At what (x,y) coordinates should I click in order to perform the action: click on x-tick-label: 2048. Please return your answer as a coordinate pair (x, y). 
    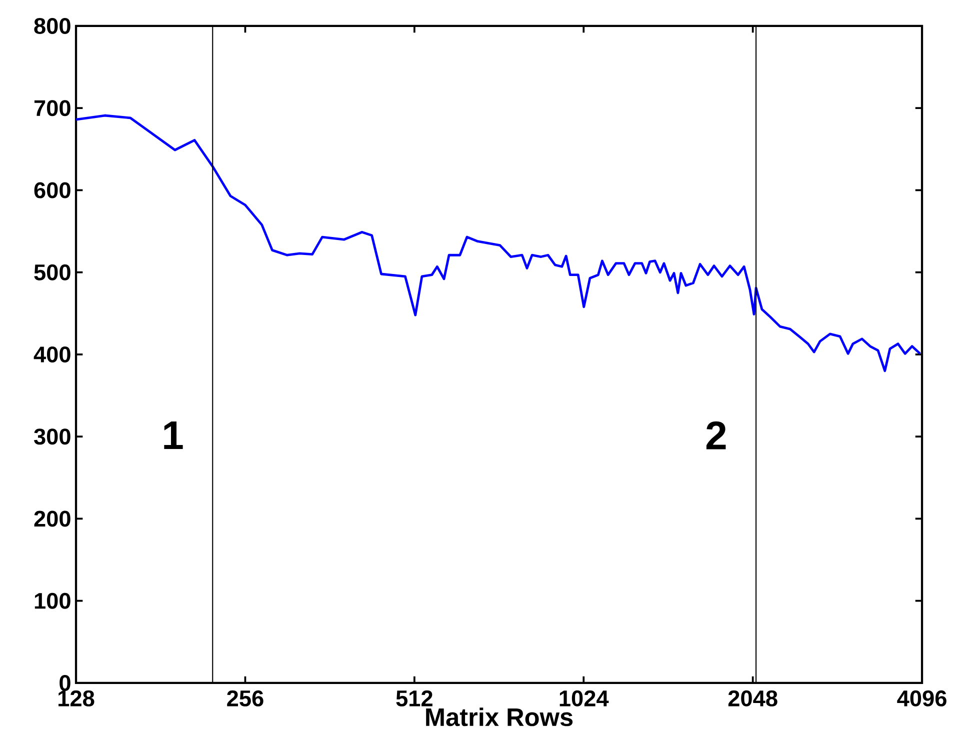
    Looking at the image, I should click on (753, 698).